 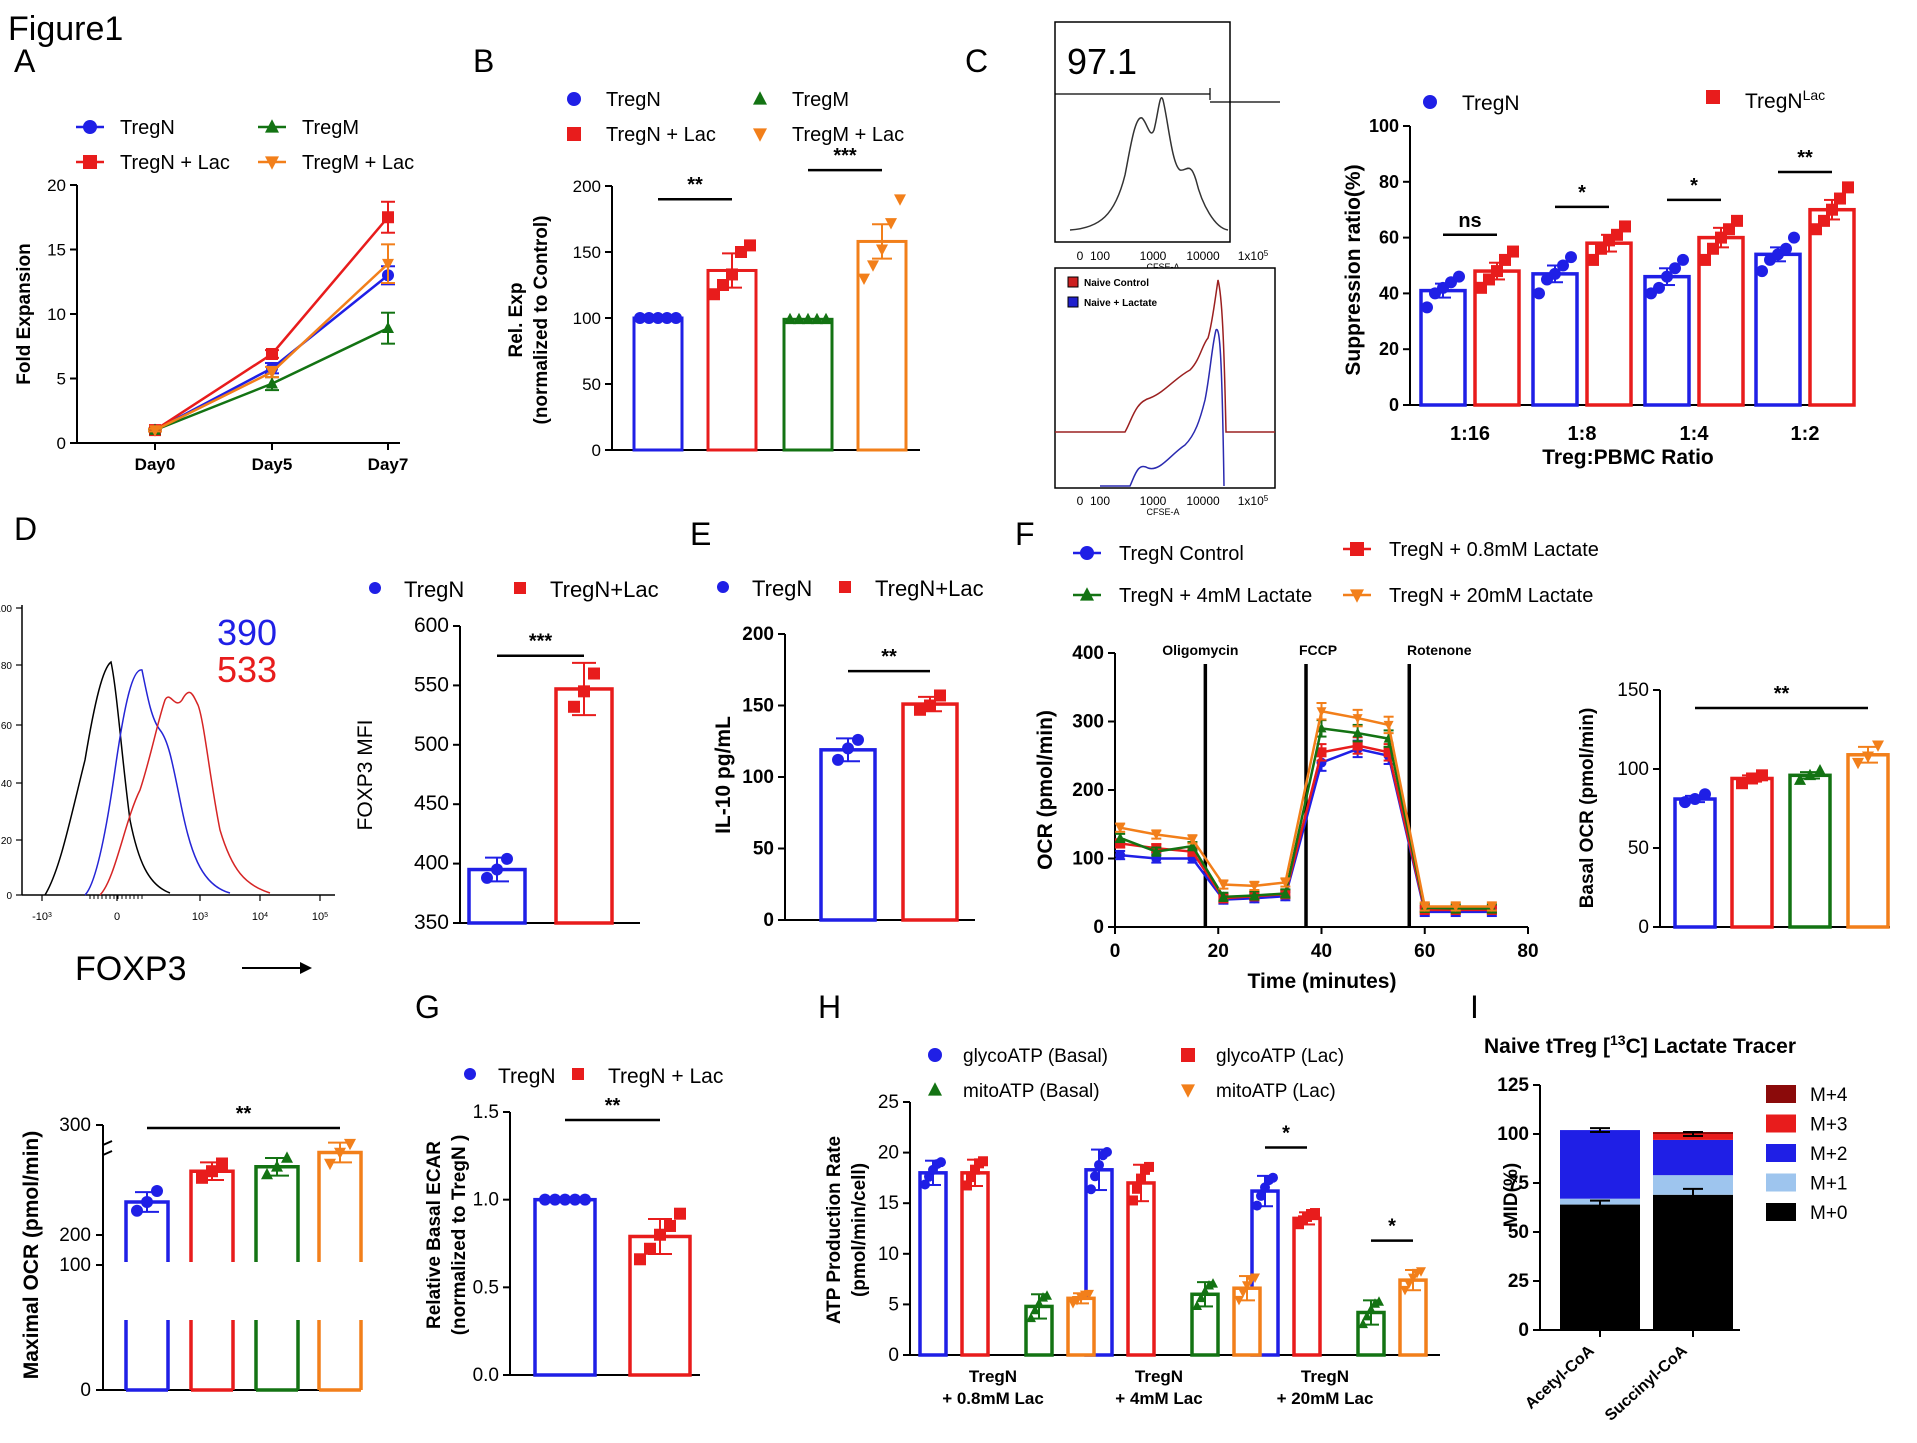 What do you see at coordinates (859, 1230) in the screenshot?
I see `y-axis-label: (pmol/min/cell)` at bounding box center [859, 1230].